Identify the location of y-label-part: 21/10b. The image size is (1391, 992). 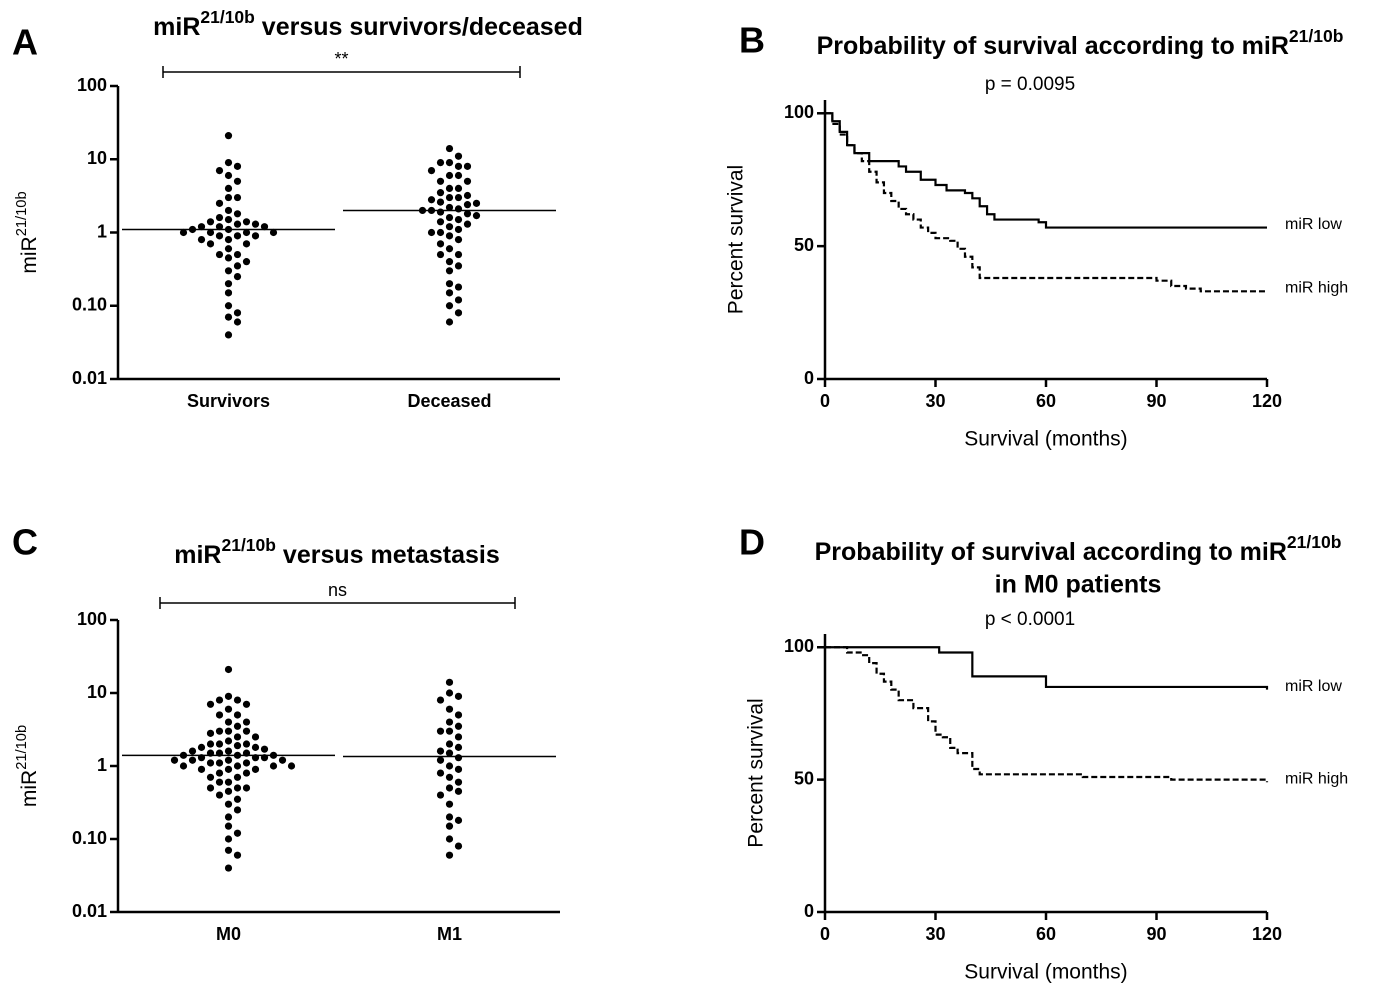
(22, 213).